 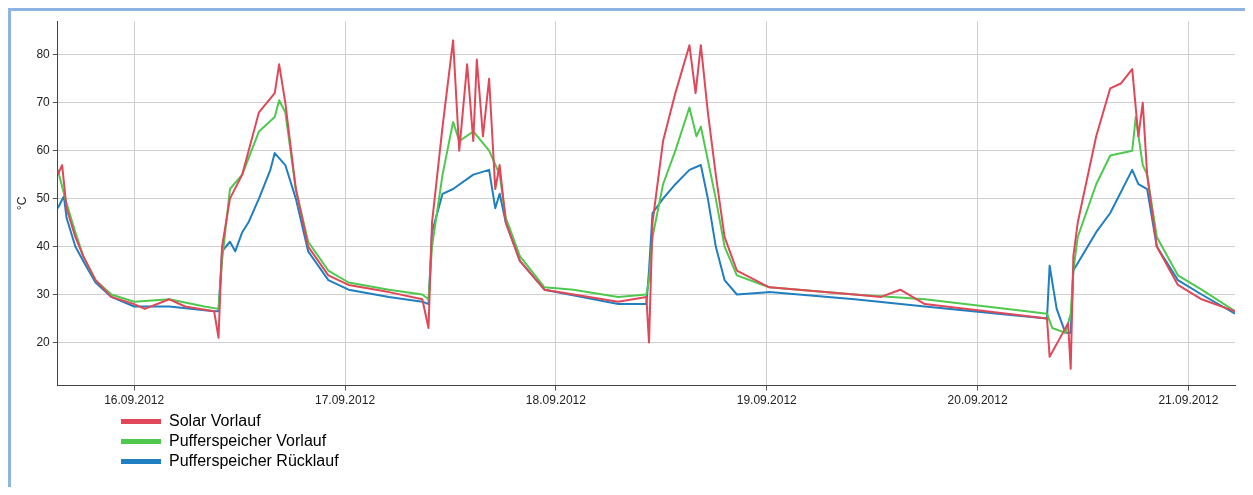 What do you see at coordinates (977, 400) in the screenshot?
I see `x-tick-label: 20.09.2012` at bounding box center [977, 400].